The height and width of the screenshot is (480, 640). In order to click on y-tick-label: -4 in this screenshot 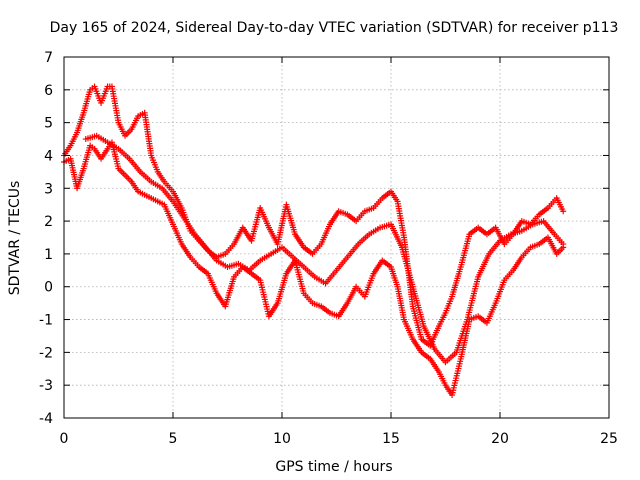, I will do `click(46, 419)`.